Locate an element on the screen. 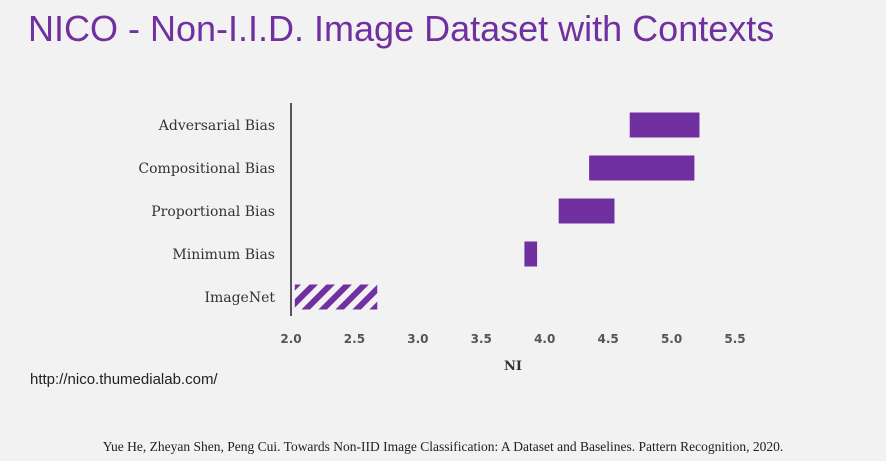 This screenshot has width=886, height=461. bar-proportional-bias is located at coordinates (586, 211).